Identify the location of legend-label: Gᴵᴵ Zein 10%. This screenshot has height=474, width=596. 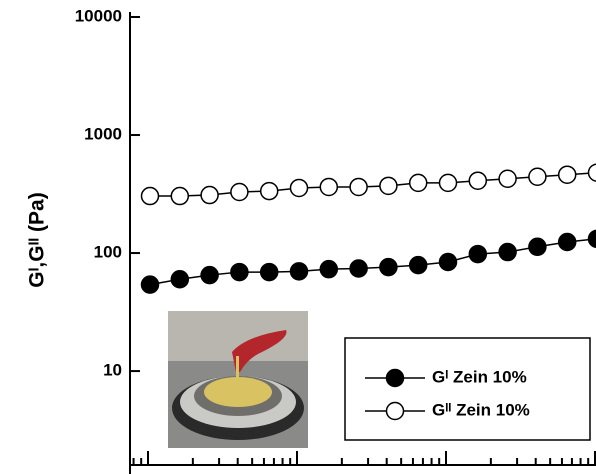
(481, 409).